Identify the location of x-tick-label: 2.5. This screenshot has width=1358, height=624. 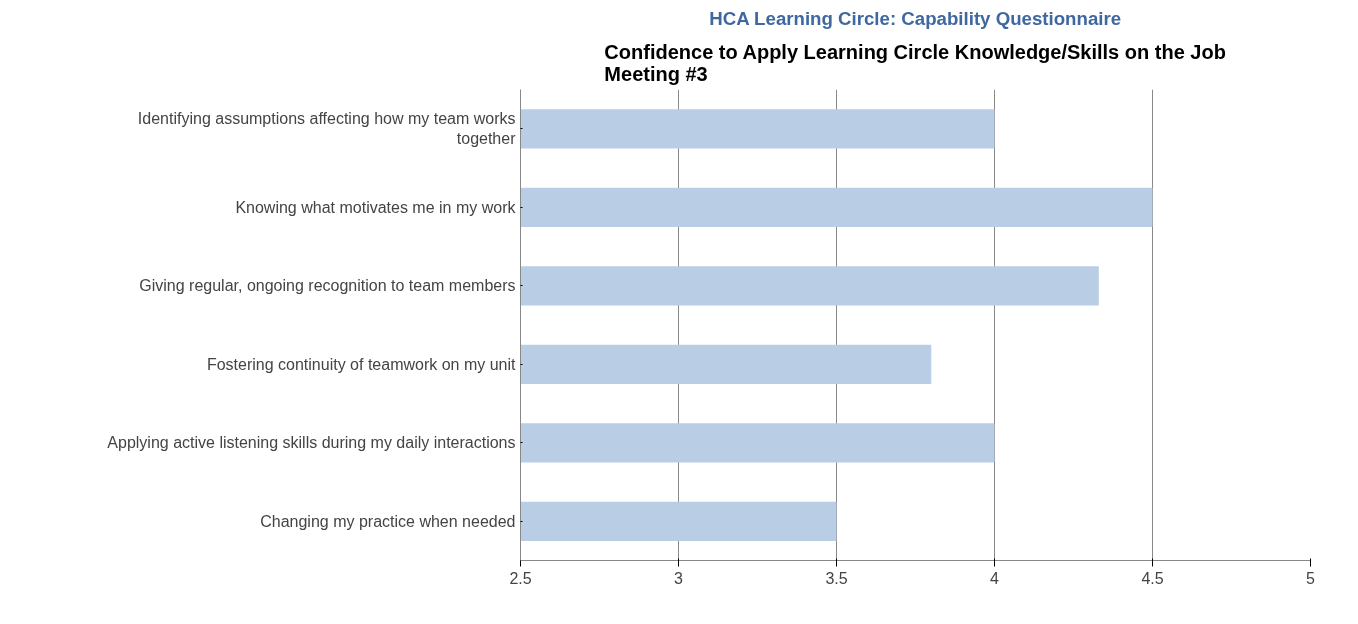
(520, 578).